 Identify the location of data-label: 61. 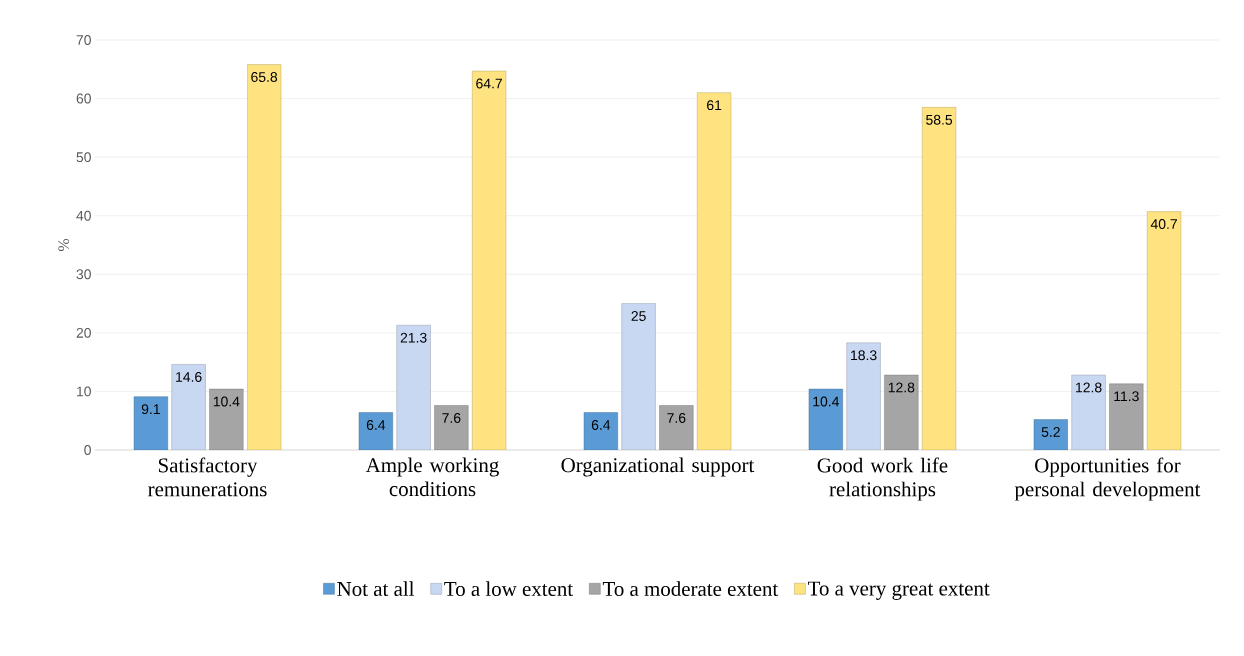
(714, 105).